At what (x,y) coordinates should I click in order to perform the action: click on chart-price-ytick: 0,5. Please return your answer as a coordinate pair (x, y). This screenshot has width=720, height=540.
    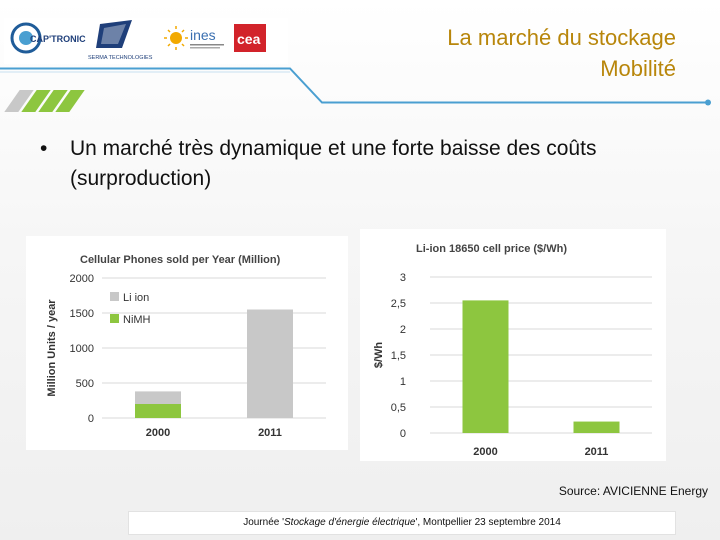
    Looking at the image, I should click on (398, 408).